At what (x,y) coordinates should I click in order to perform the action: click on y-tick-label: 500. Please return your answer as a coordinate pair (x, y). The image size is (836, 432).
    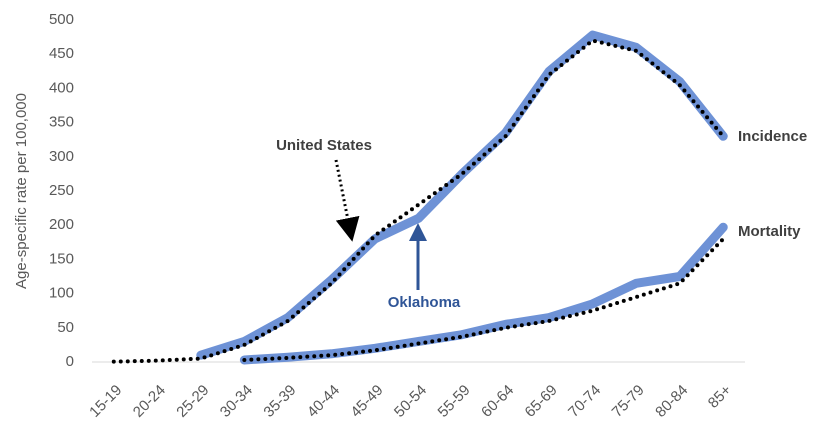
    Looking at the image, I should click on (61, 19).